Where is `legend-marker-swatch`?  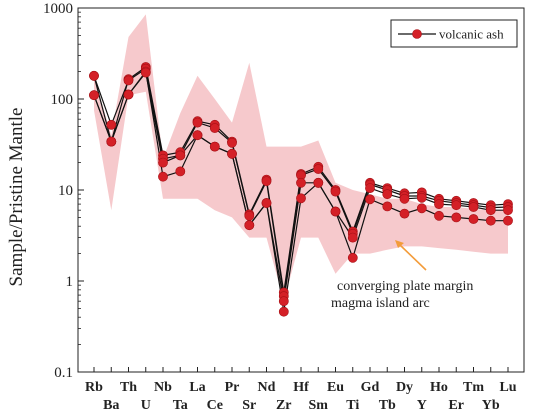 legend-marker-swatch is located at coordinates (417, 34).